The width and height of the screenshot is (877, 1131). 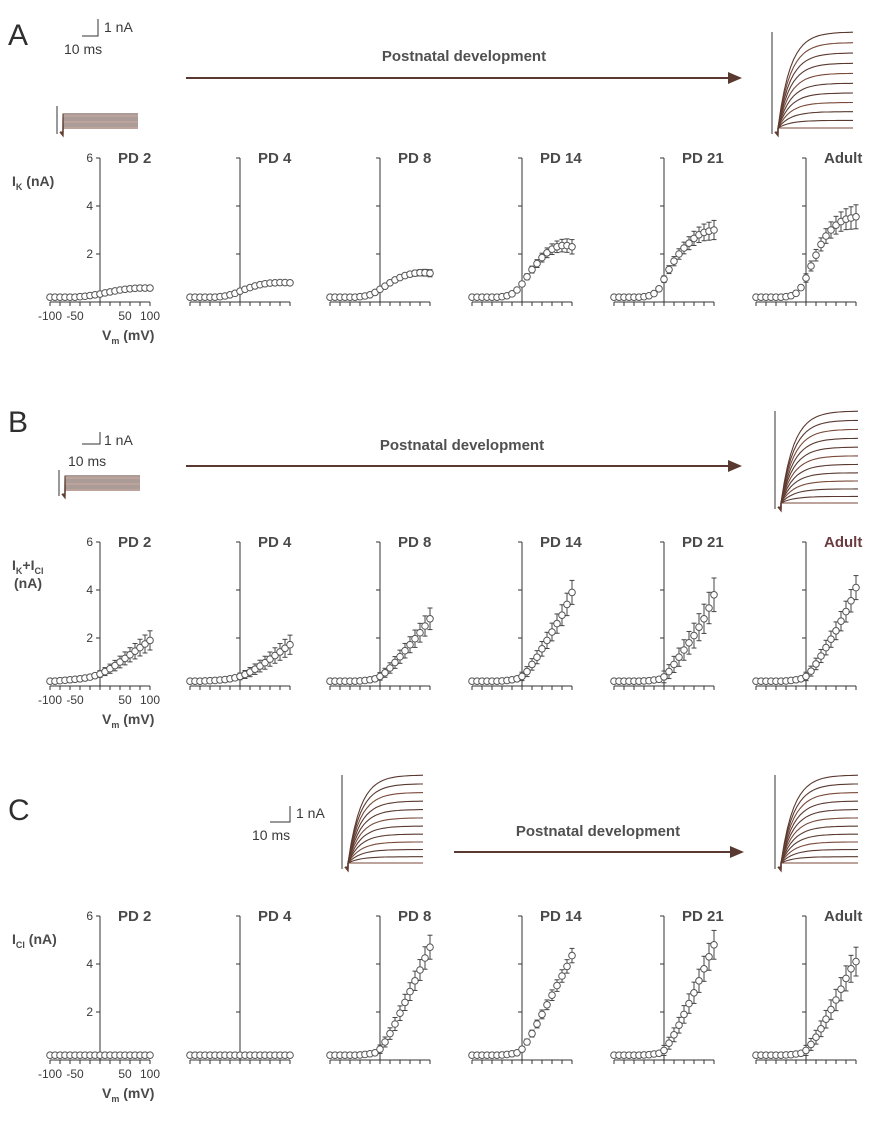 What do you see at coordinates (240, 986) in the screenshot?
I see `plot-c-pd4: PD 4` at bounding box center [240, 986].